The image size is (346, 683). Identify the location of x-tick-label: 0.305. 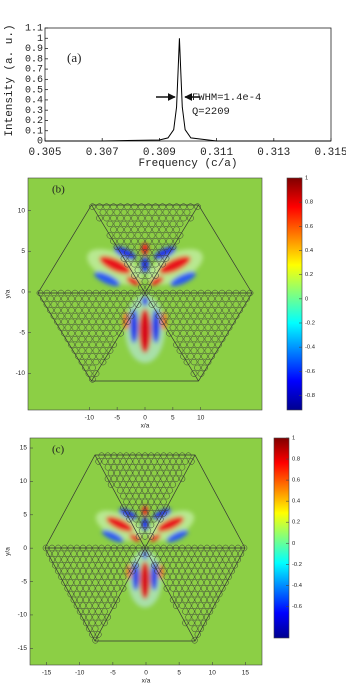
(44, 153).